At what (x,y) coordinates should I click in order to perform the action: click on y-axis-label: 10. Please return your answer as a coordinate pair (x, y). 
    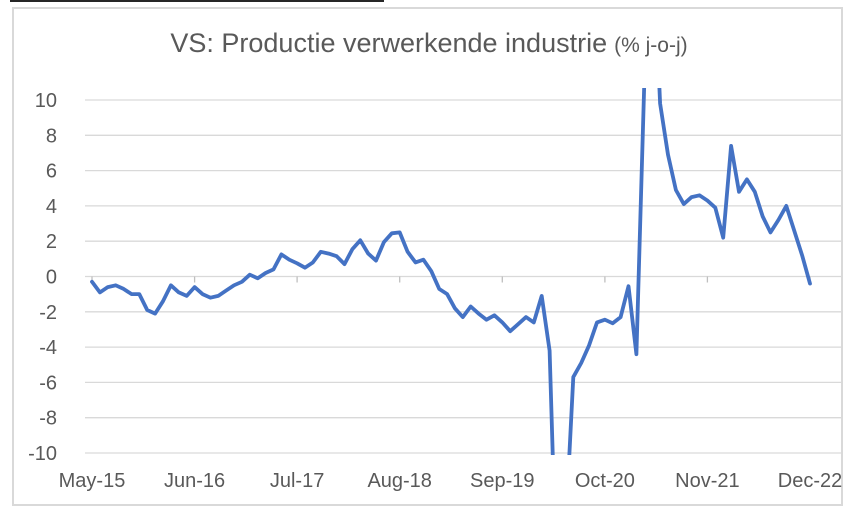
    Looking at the image, I should click on (46, 101).